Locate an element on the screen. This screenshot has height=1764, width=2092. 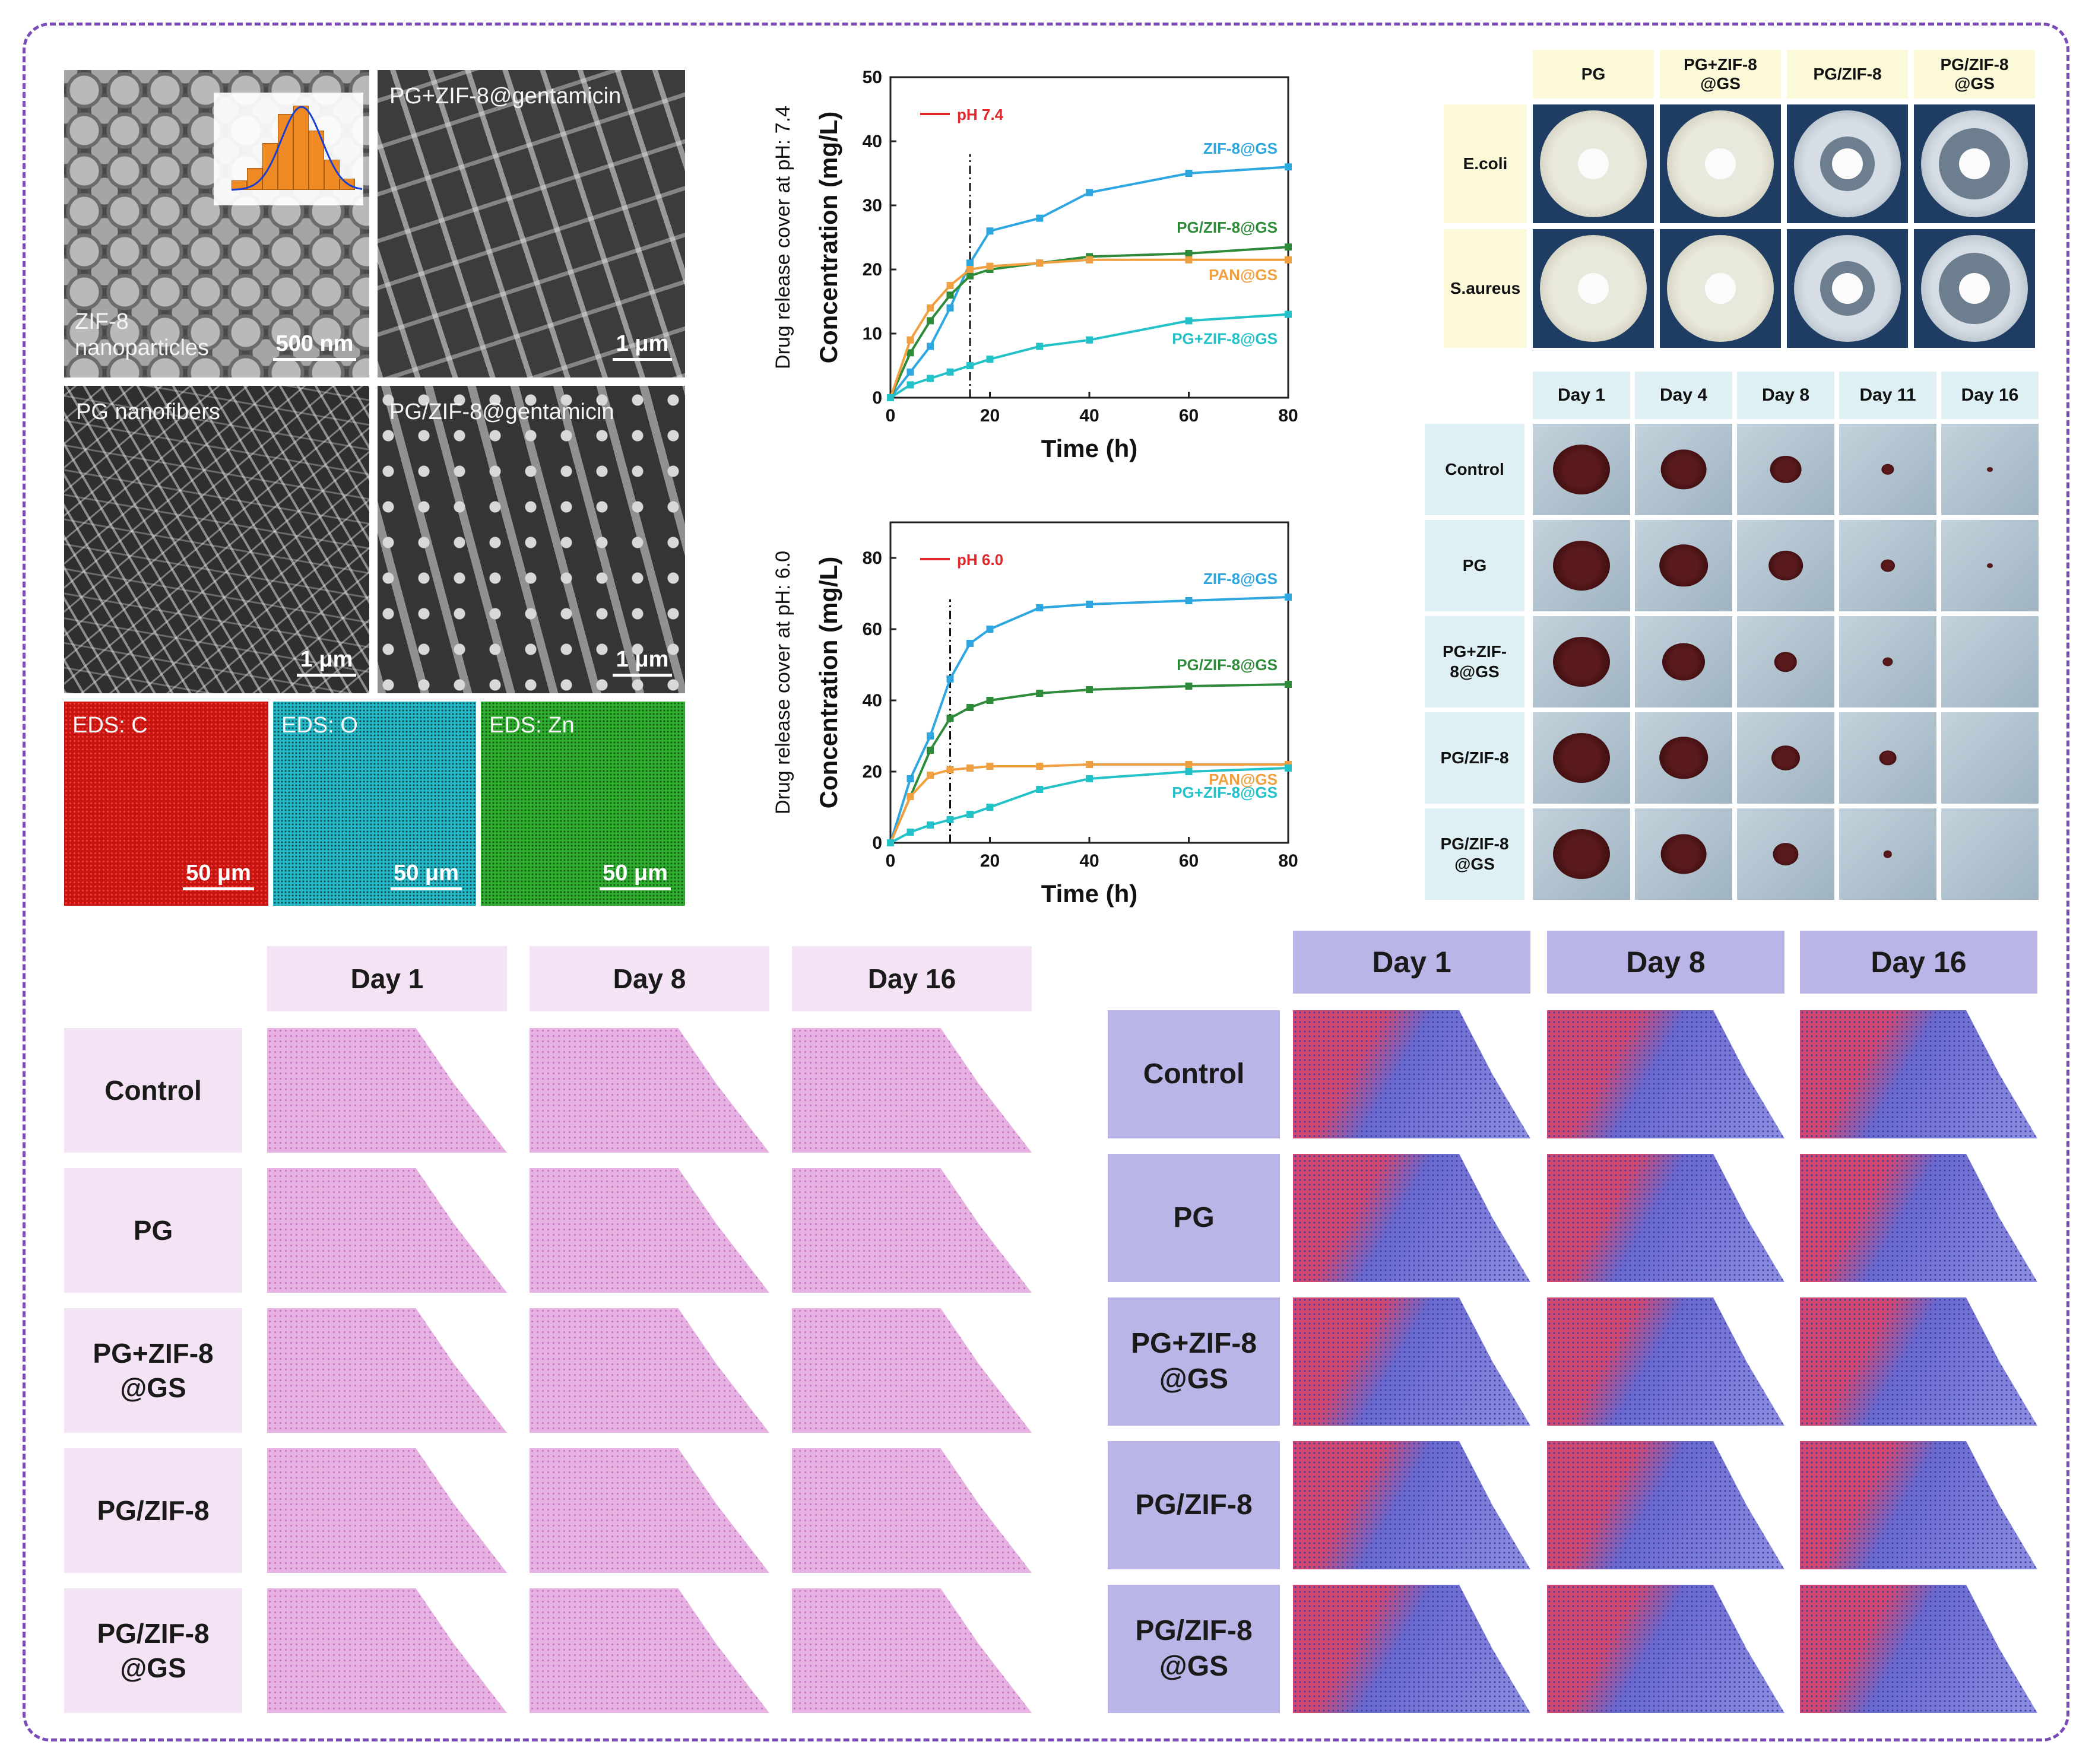
y-tick-label: 40 is located at coordinates (872, 700).